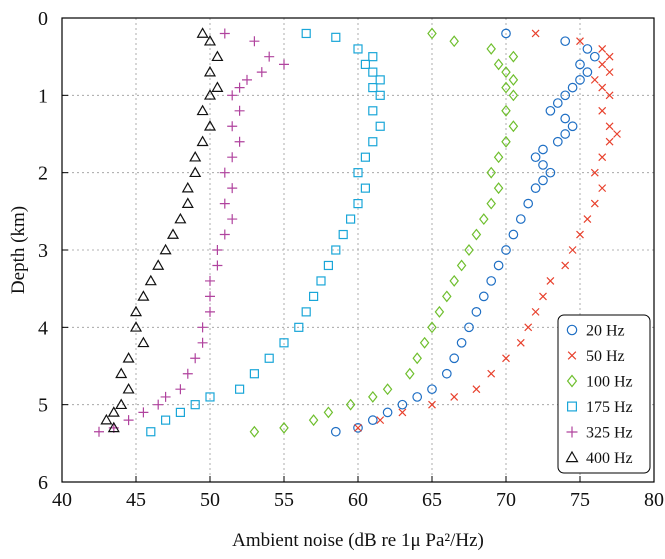 The image size is (665, 559). Describe the element at coordinates (43, 19) in the screenshot. I see `y-tick-label: 0` at that location.